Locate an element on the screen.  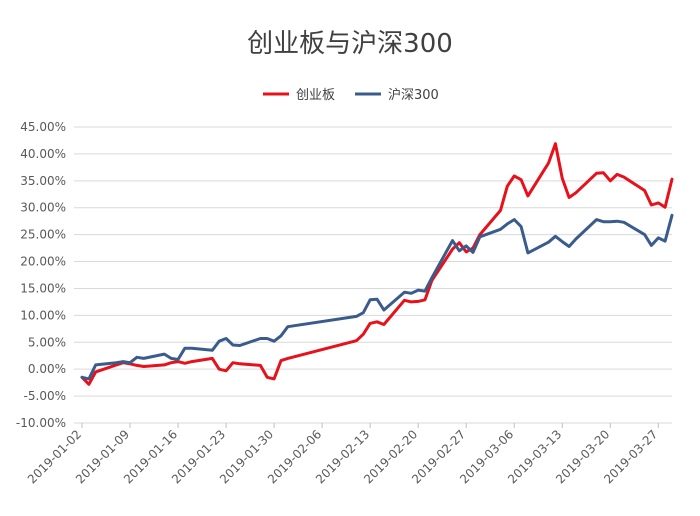
legend: 创业板 沪深300 is located at coordinates (351, 95).